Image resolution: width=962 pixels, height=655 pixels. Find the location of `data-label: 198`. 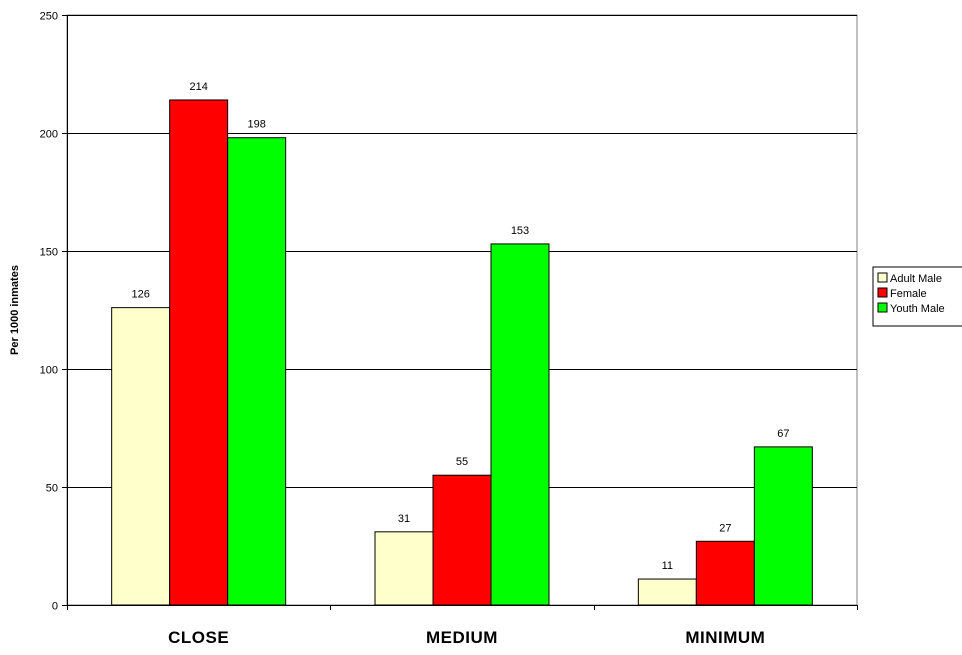

data-label: 198 is located at coordinates (256, 125).